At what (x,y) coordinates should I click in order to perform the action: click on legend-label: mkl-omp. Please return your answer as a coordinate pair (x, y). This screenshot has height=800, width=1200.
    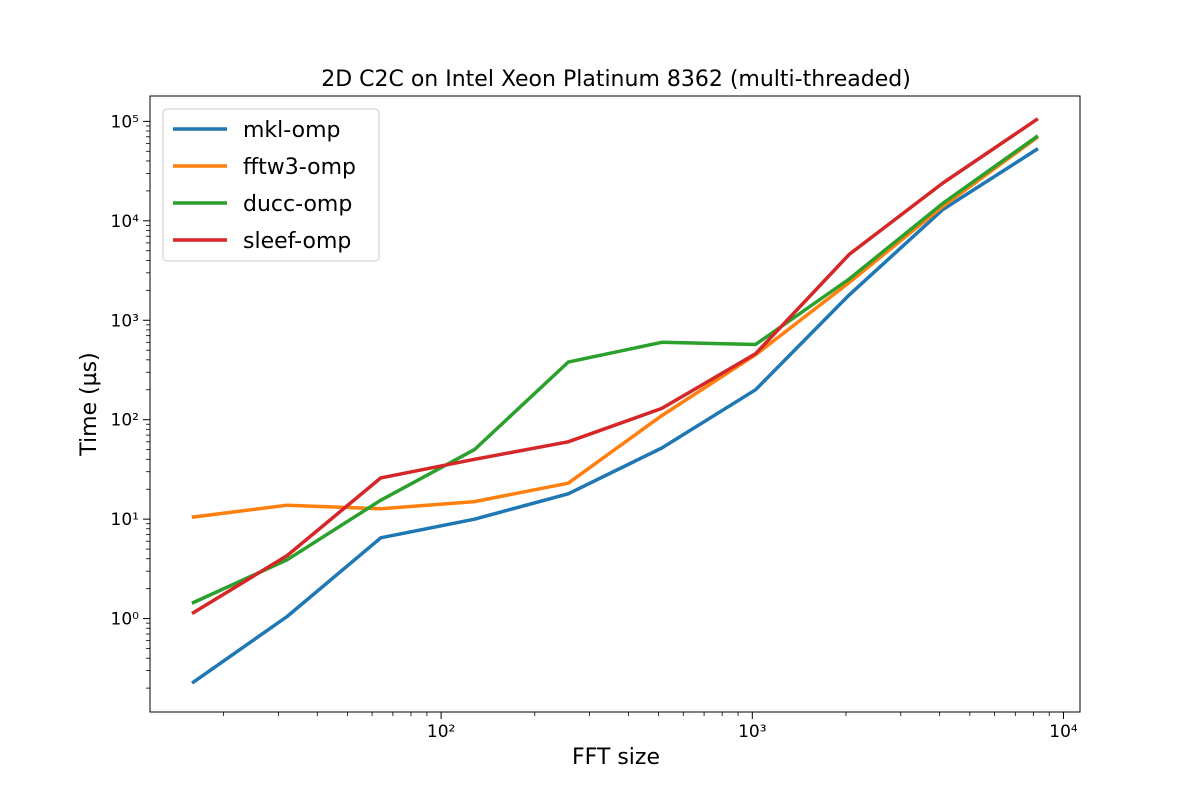
    Looking at the image, I should click on (292, 130).